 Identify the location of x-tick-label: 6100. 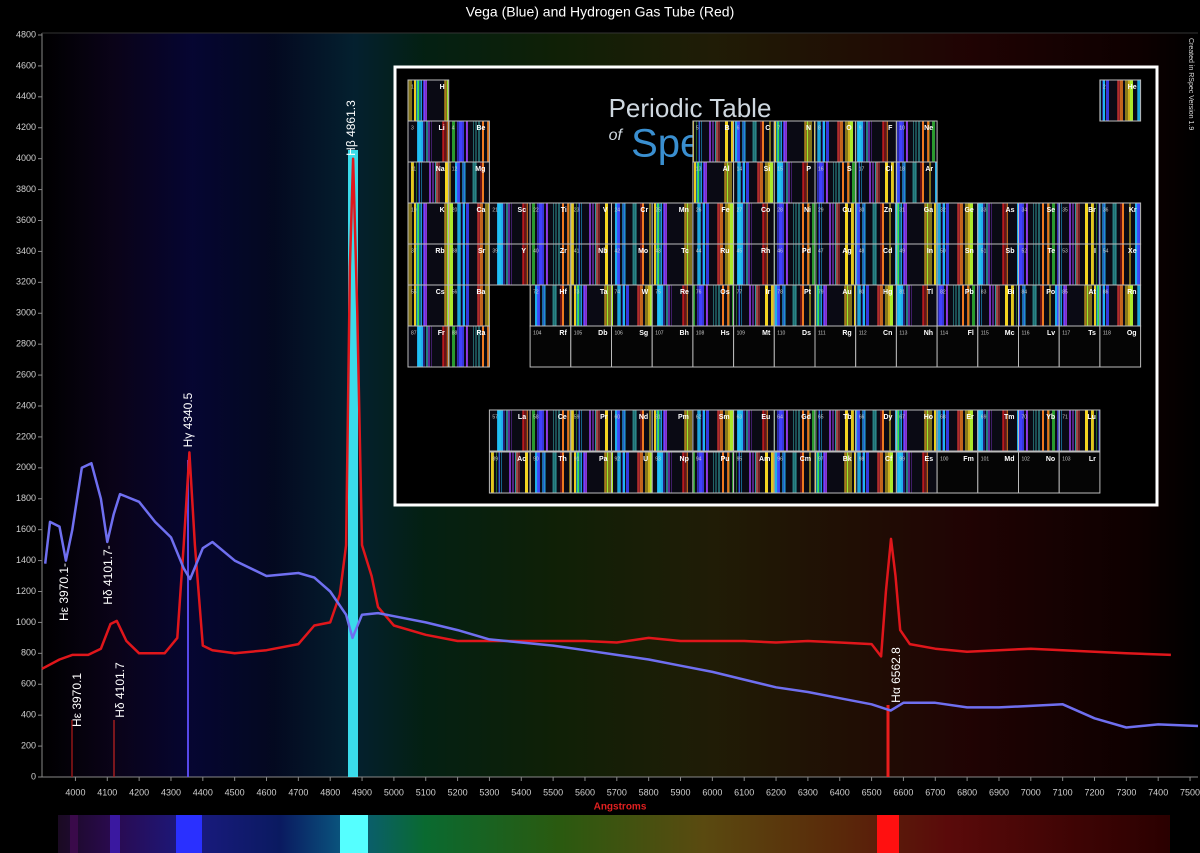
(744, 792).